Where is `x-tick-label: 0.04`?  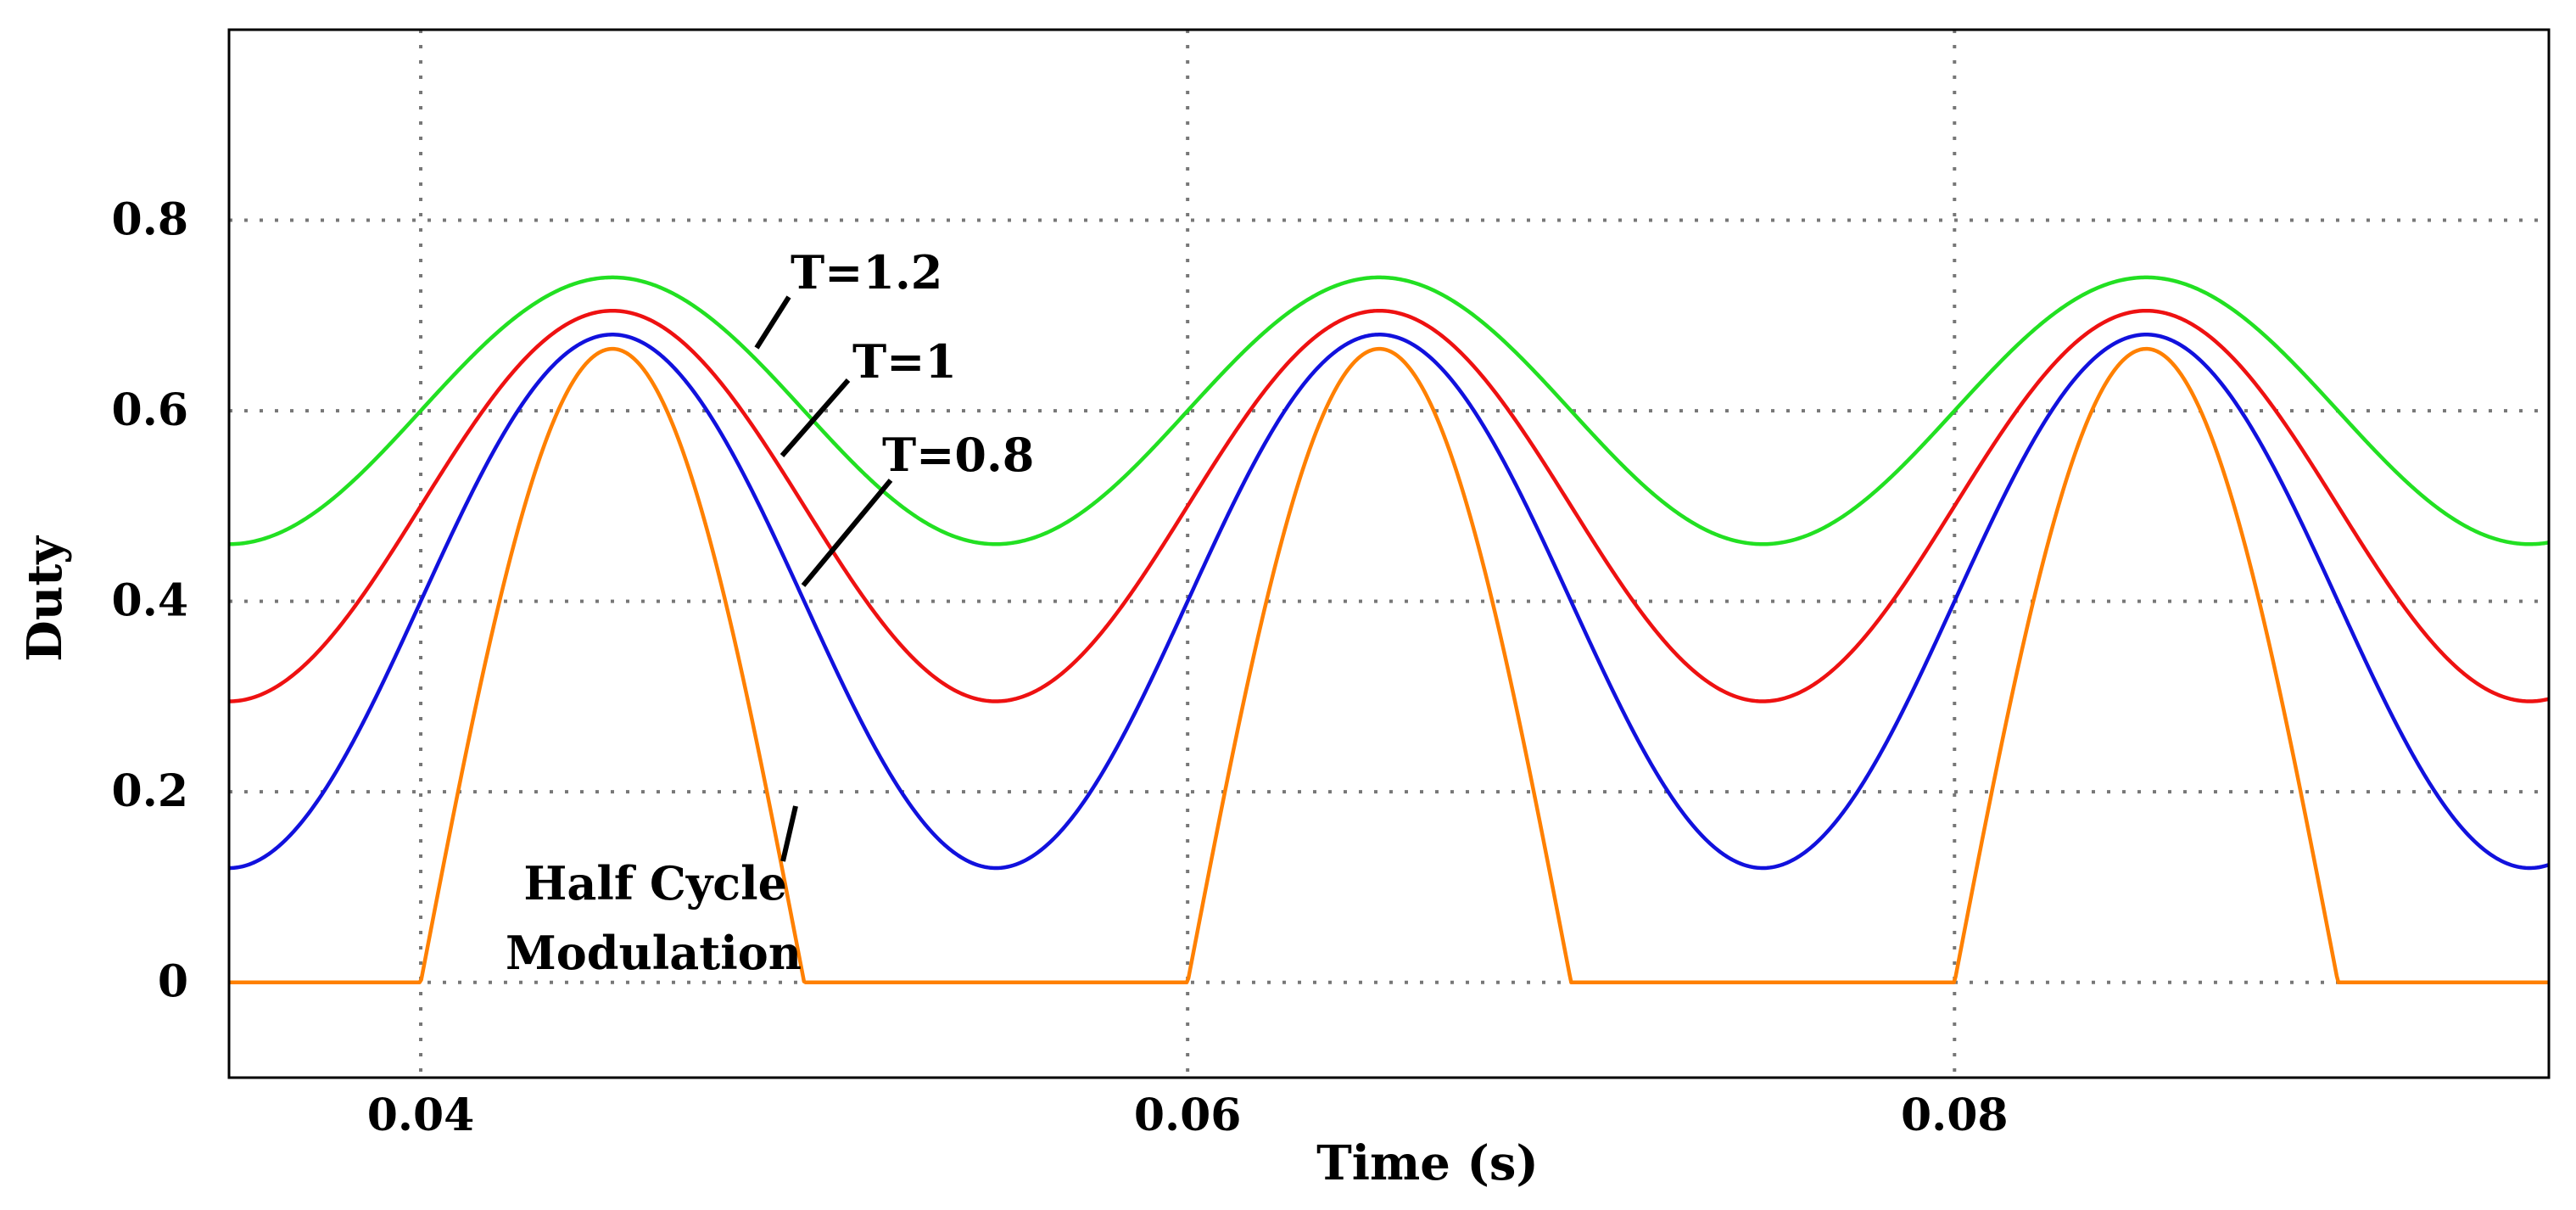 x-tick-label: 0.04 is located at coordinates (421, 1115).